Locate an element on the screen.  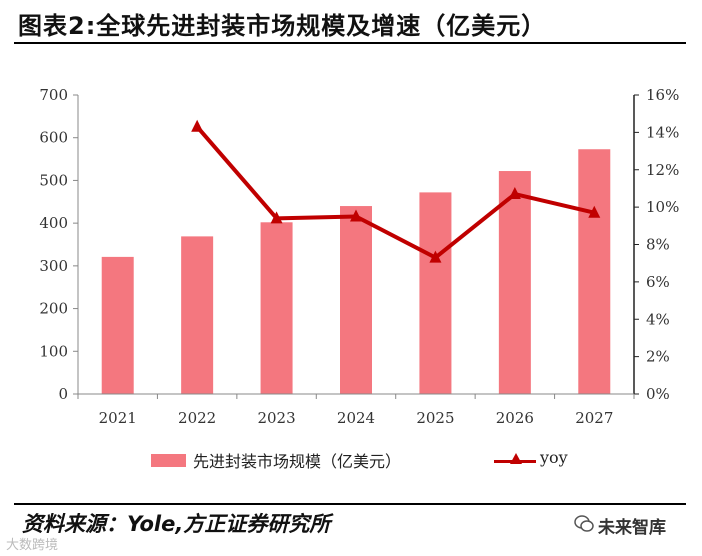
chart-title: 图表2:全球先进封装市场规模及增速（亿美元） is located at coordinates (282, 26).